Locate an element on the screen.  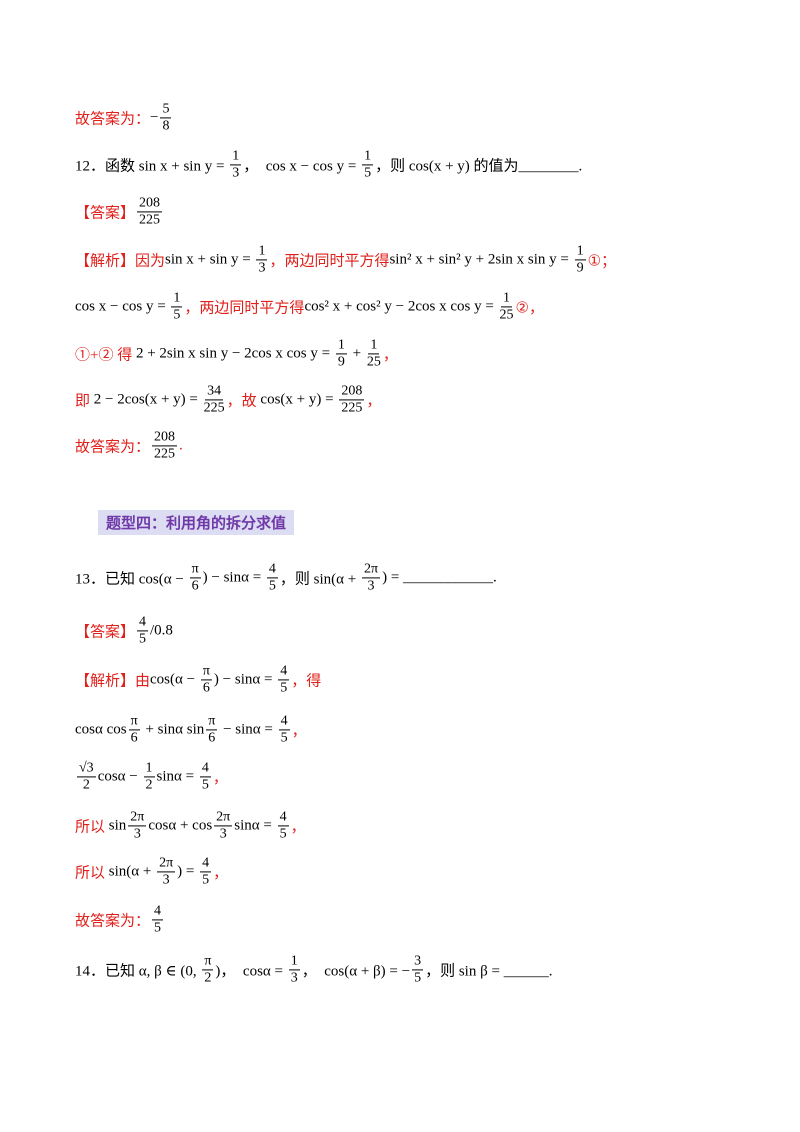
text-line: 故答案为： −5 8 is located at coordinates (124, 117).